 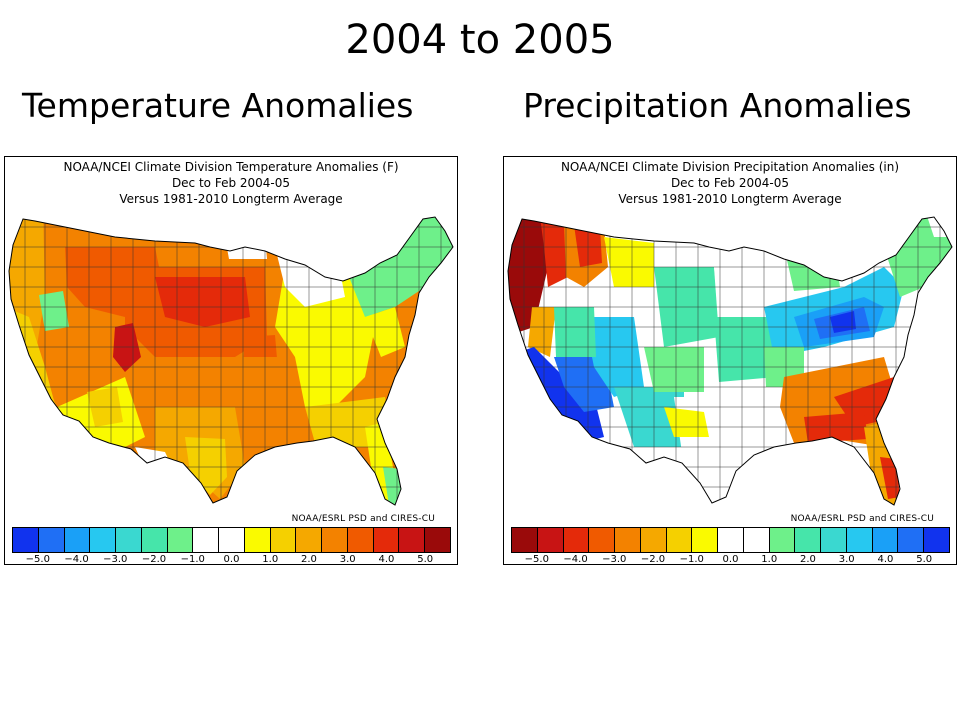 What do you see at coordinates (309, 559) in the screenshot?
I see `temperature-tick-label: 2.0` at bounding box center [309, 559].